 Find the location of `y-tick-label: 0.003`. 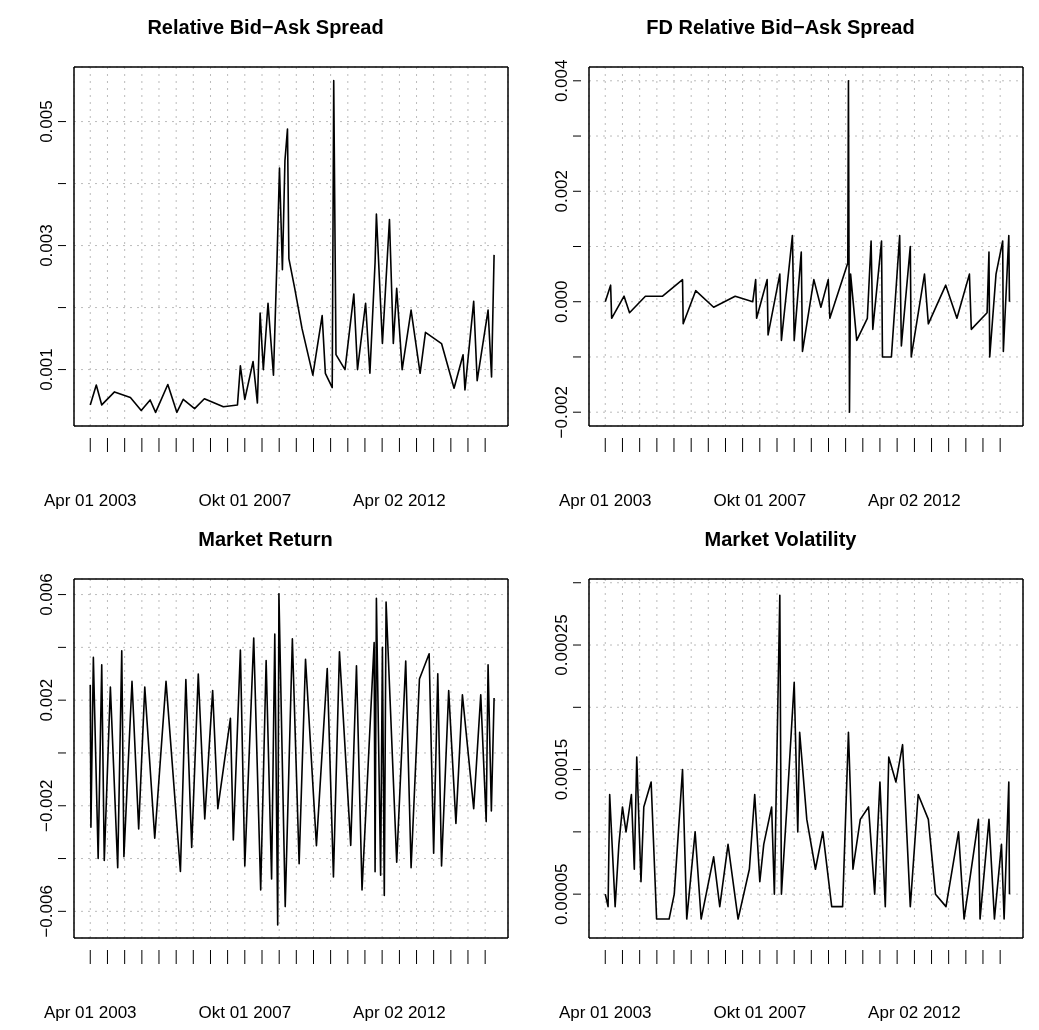

y-tick-label: 0.003 is located at coordinates (46, 245).